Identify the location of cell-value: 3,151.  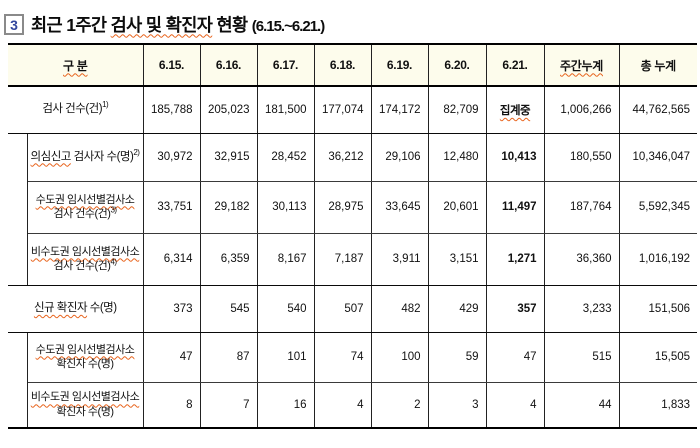
(457, 259).